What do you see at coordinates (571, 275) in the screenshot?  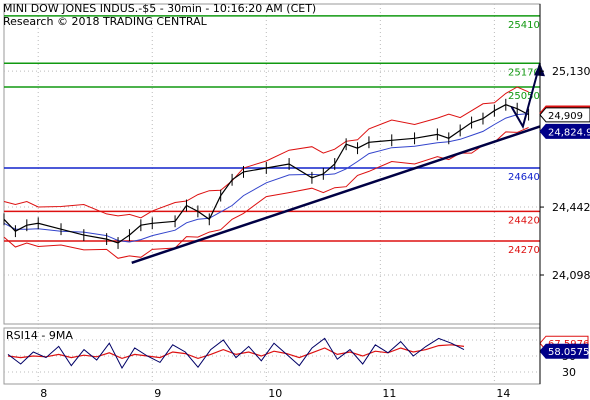 I see `price-tick-label: 24,098` at bounding box center [571, 275].